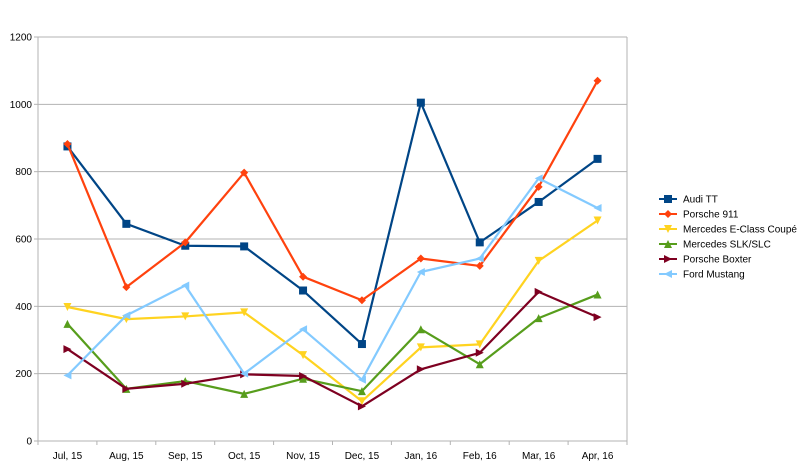 The width and height of the screenshot is (800, 476). What do you see at coordinates (21, 38) in the screenshot?
I see `y-tick-label: 1200` at bounding box center [21, 38].